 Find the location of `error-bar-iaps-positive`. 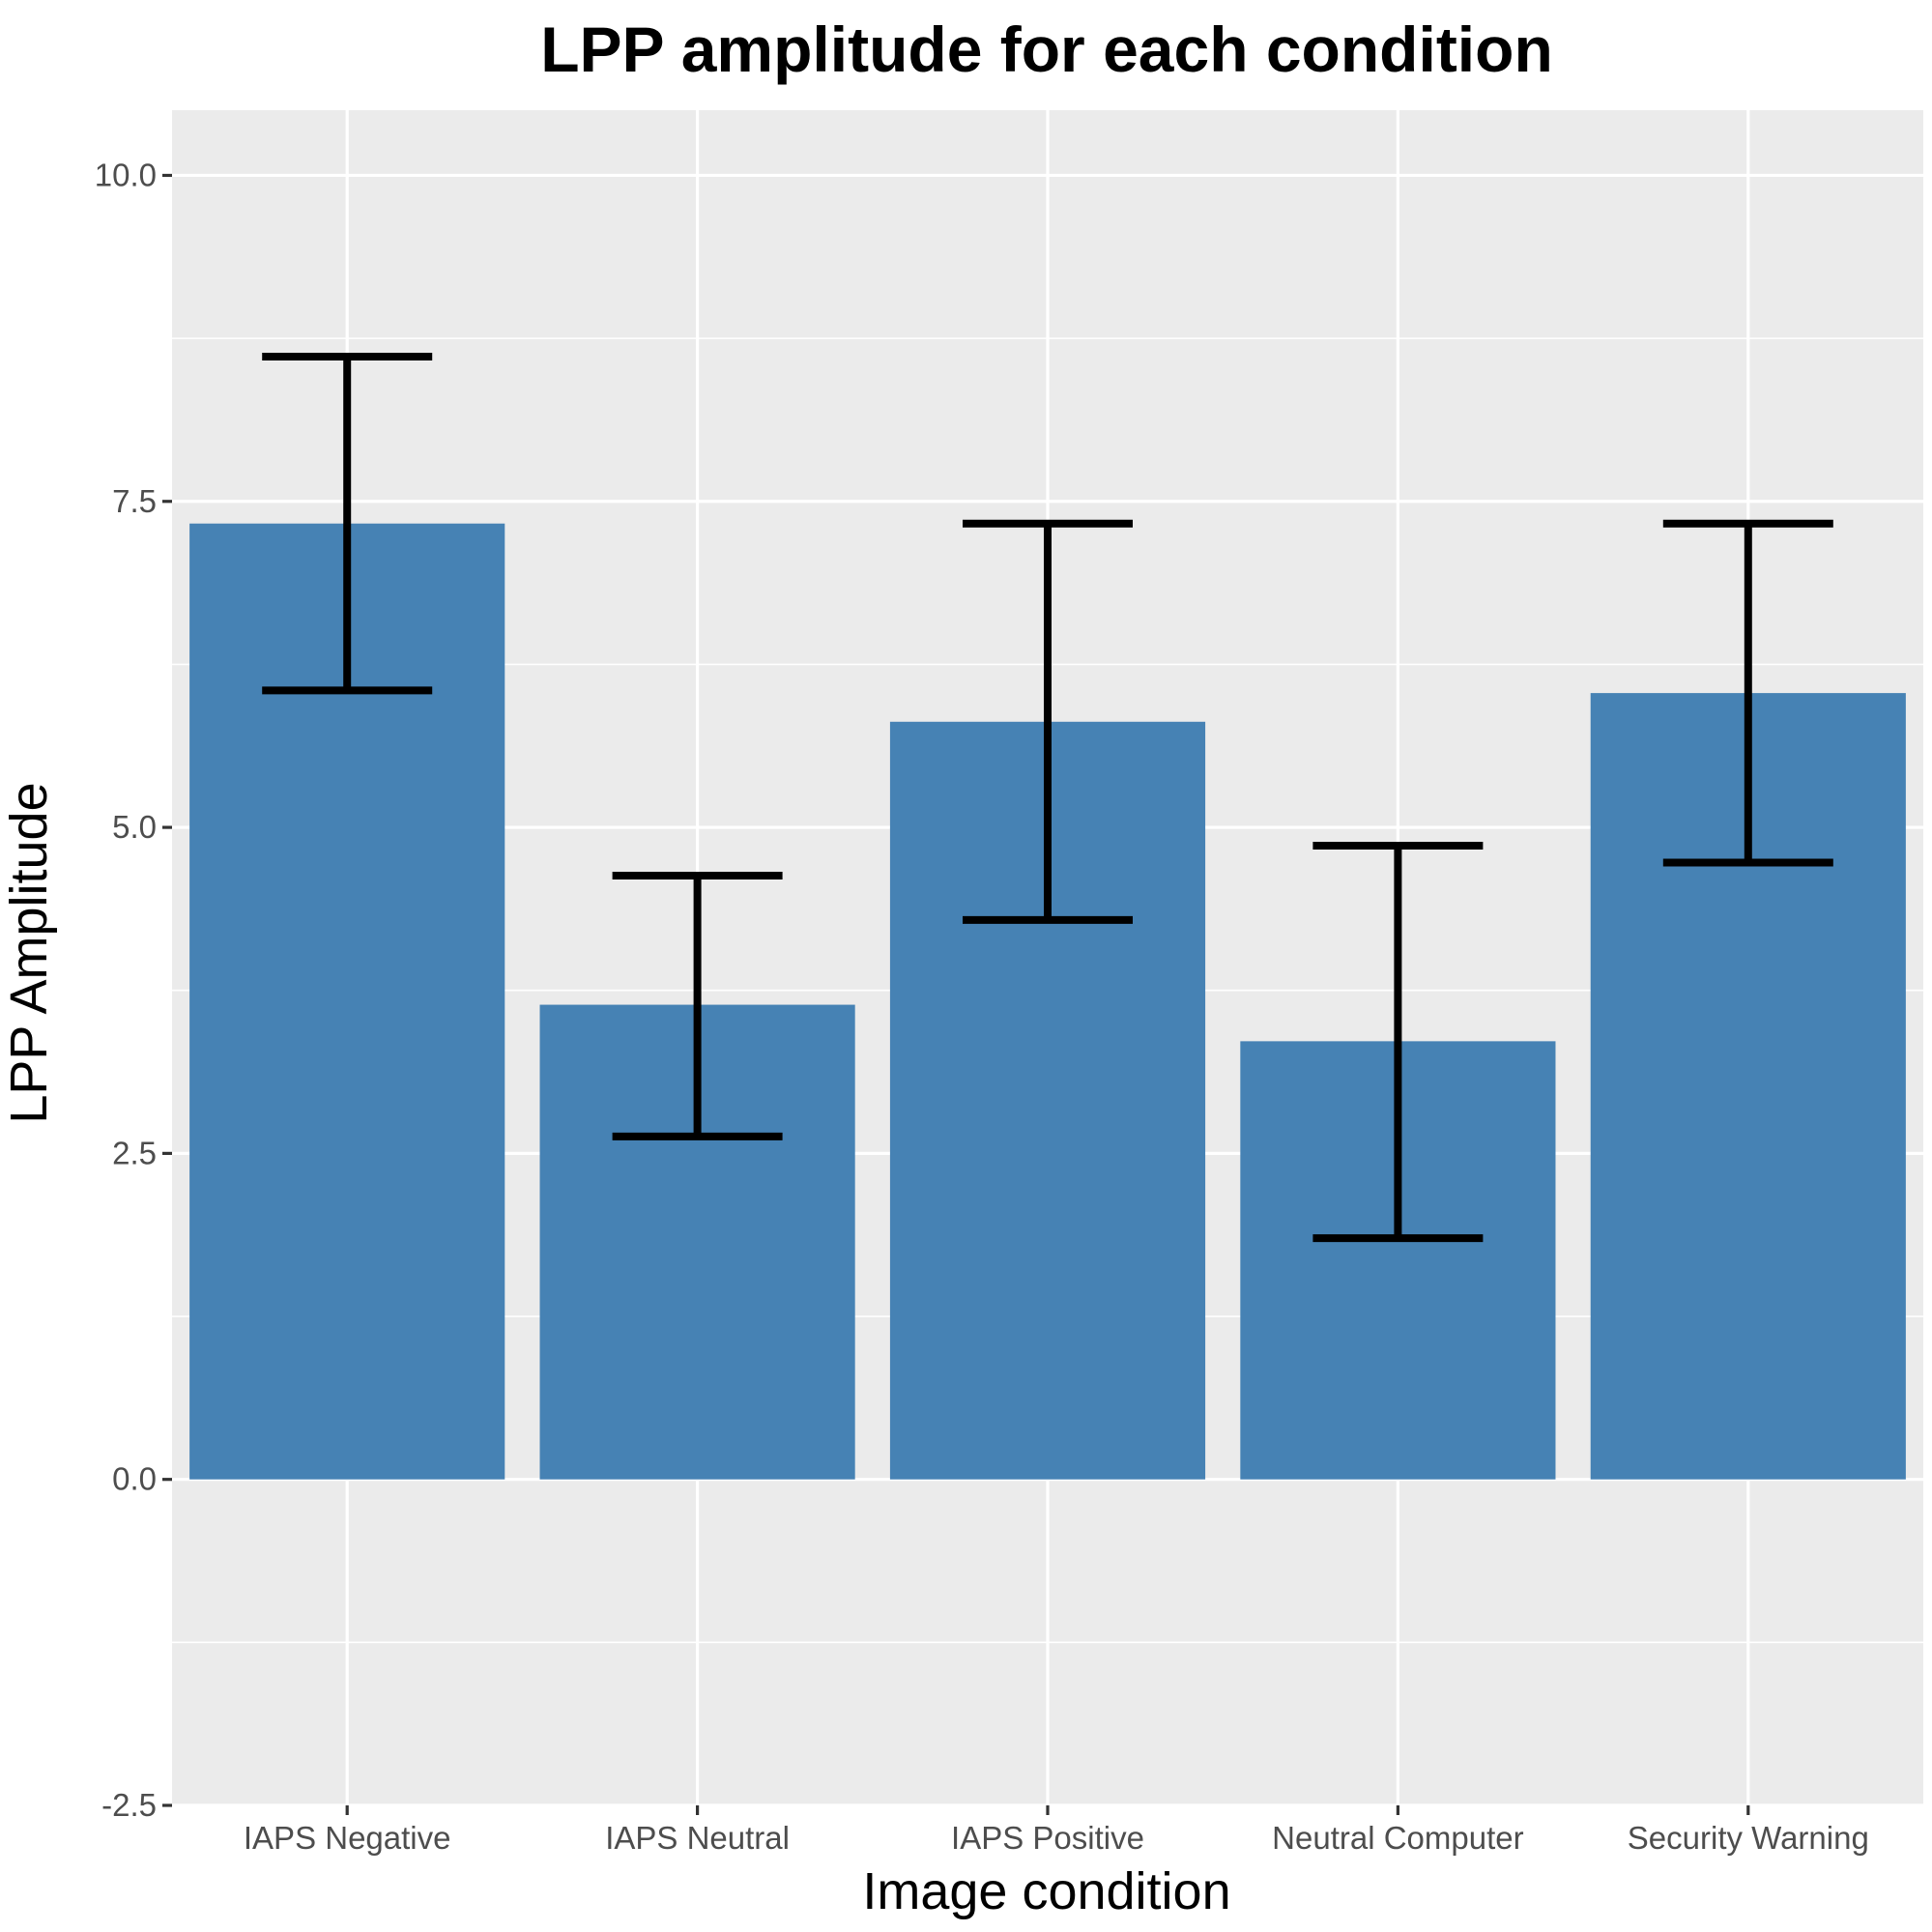

error-bar-iaps-positive is located at coordinates (1048, 721).